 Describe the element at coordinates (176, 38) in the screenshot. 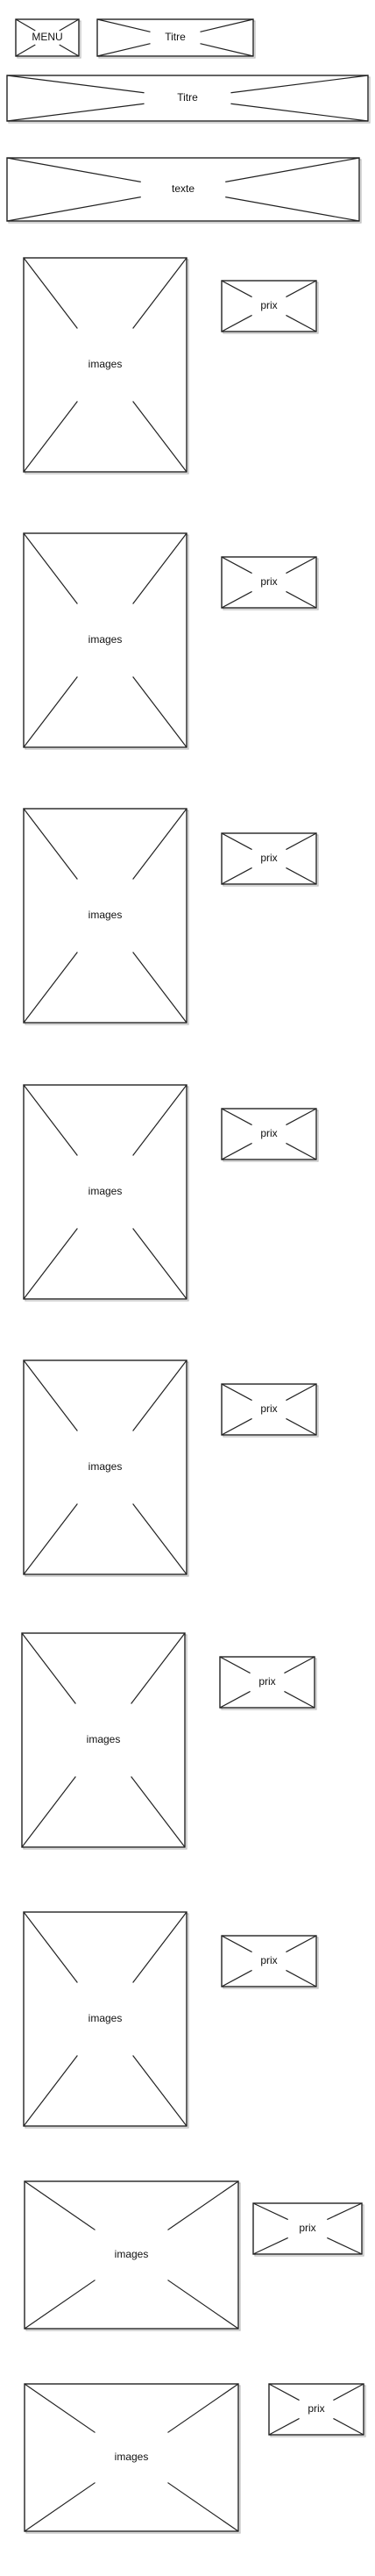

I see `header-title-box: Titre` at that location.